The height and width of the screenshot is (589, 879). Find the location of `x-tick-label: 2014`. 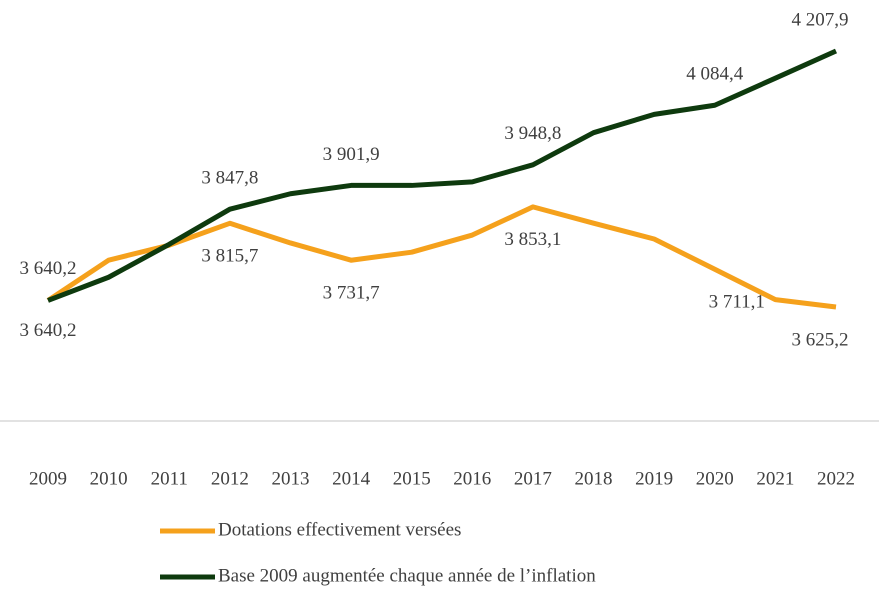

x-tick-label: 2014 is located at coordinates (351, 478).